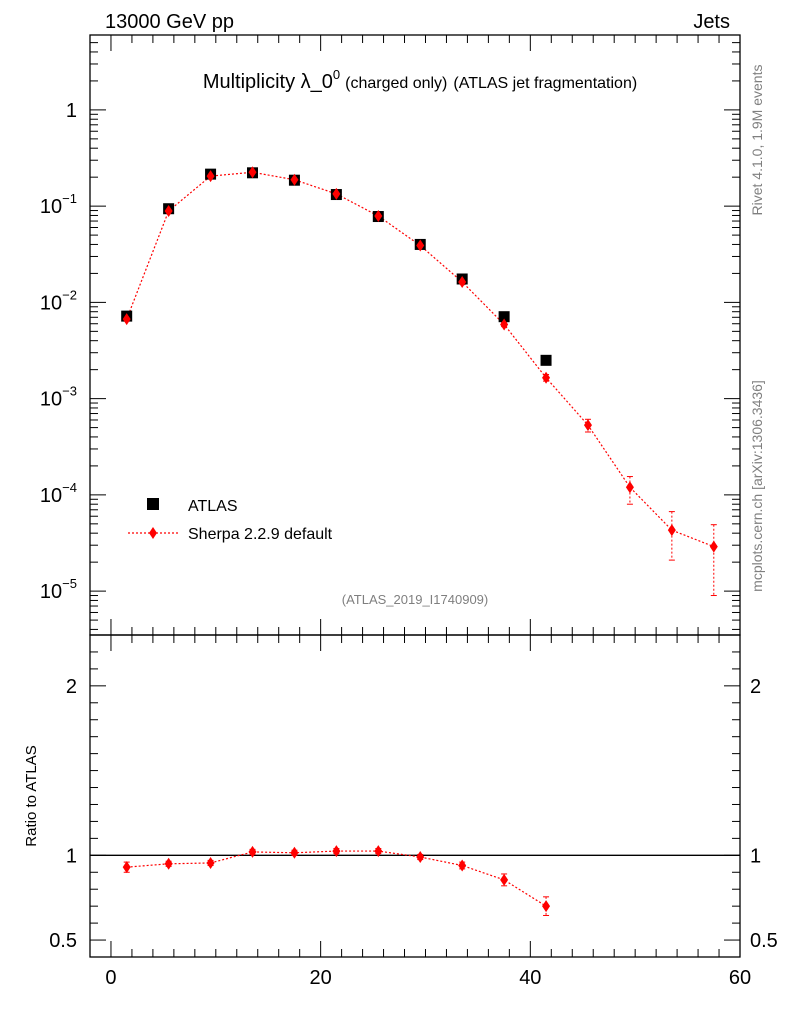  Describe the element at coordinates (764, 941) in the screenshot. I see `ratio-y-tick-label-right: 0.5` at that location.